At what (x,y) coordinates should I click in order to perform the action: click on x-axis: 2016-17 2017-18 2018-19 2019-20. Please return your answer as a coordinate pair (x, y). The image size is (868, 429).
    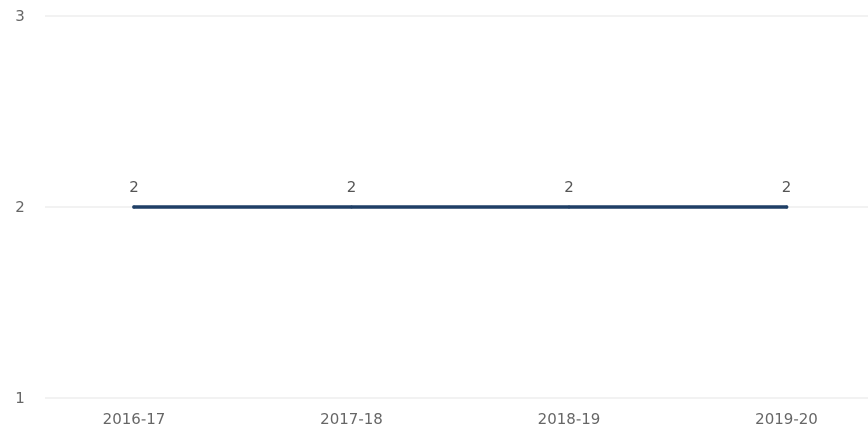
    Looking at the image, I should click on (460, 419).